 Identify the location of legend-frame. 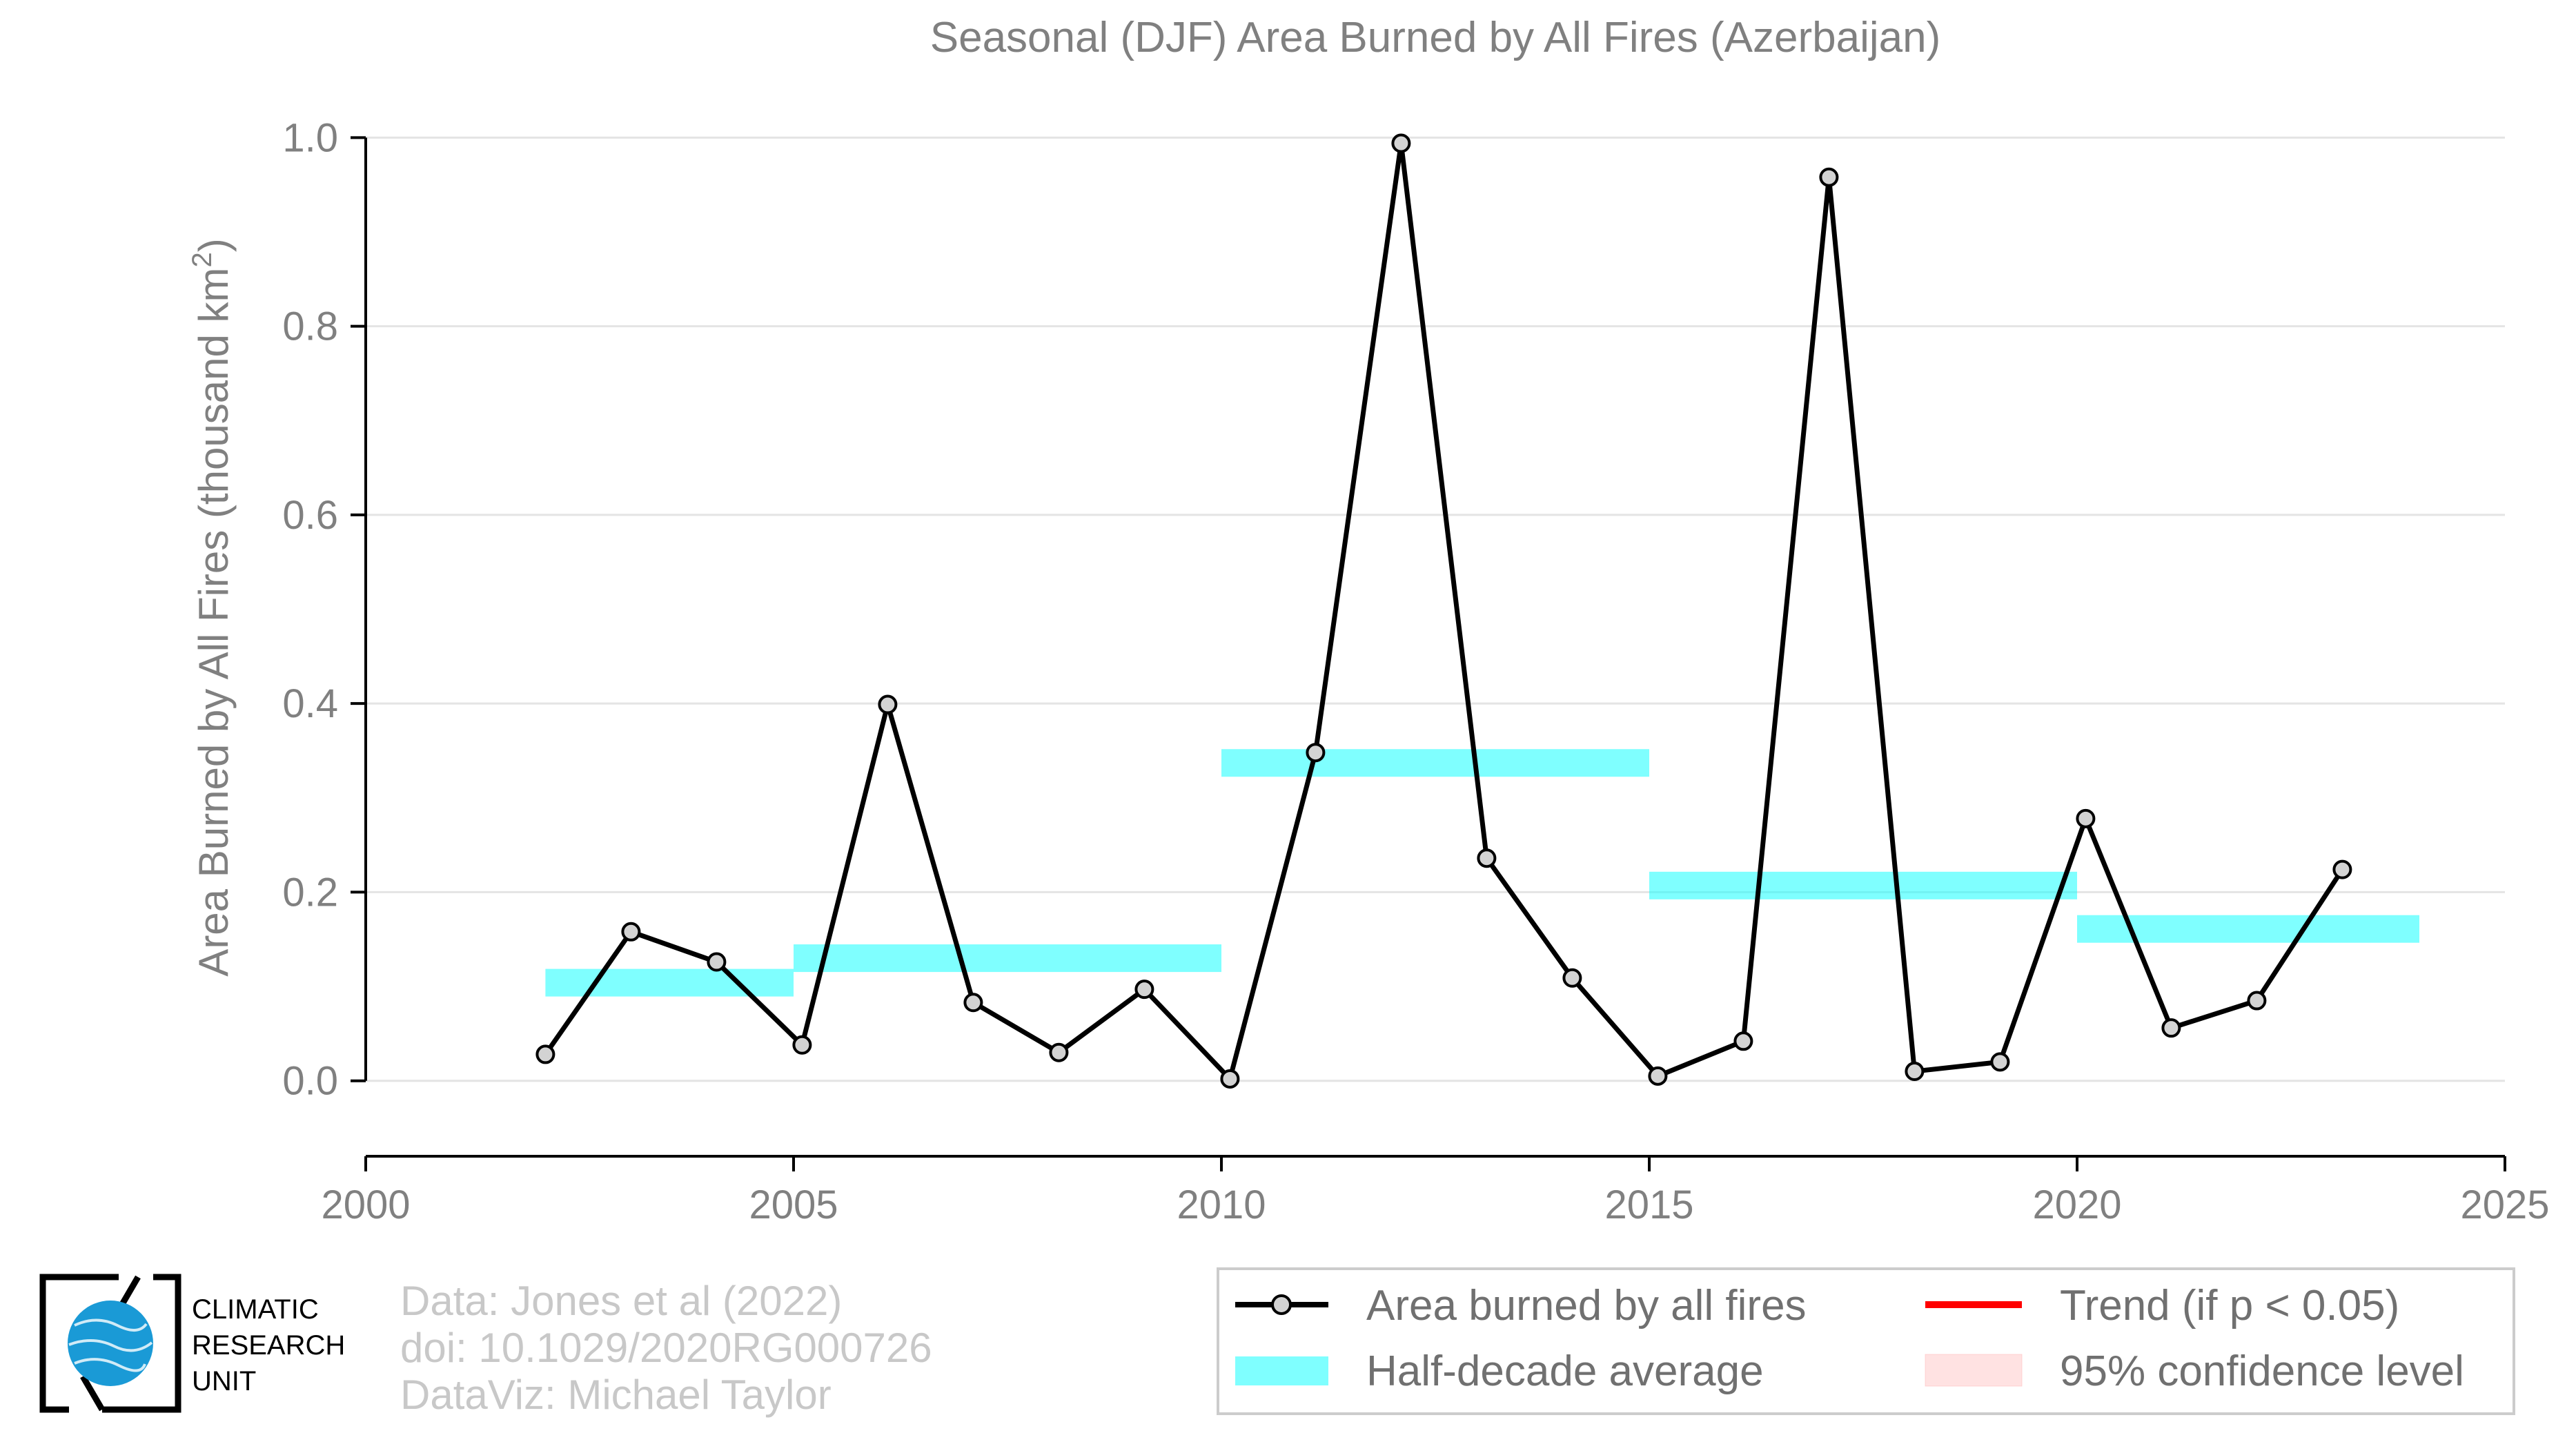
(1866, 1341).